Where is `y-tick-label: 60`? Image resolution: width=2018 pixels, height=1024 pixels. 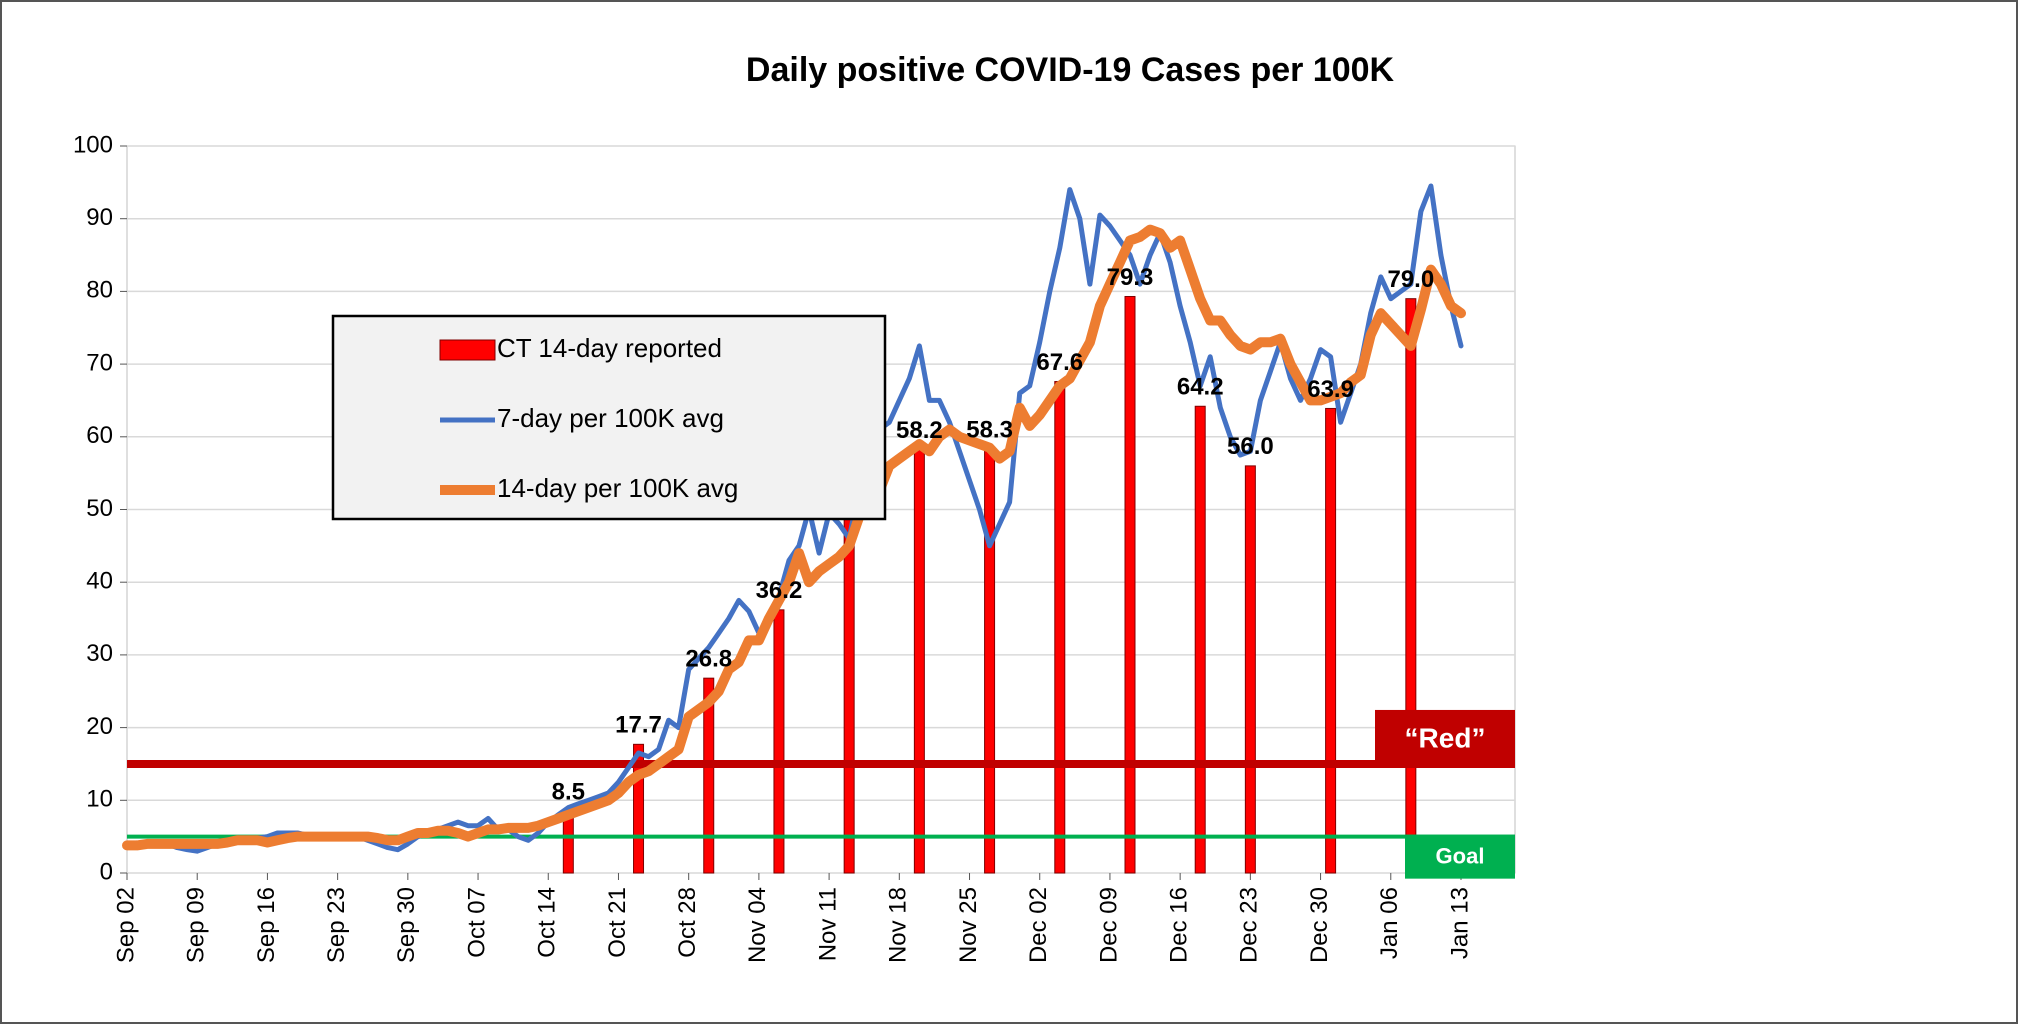
y-tick-label: 60 is located at coordinates (99, 435).